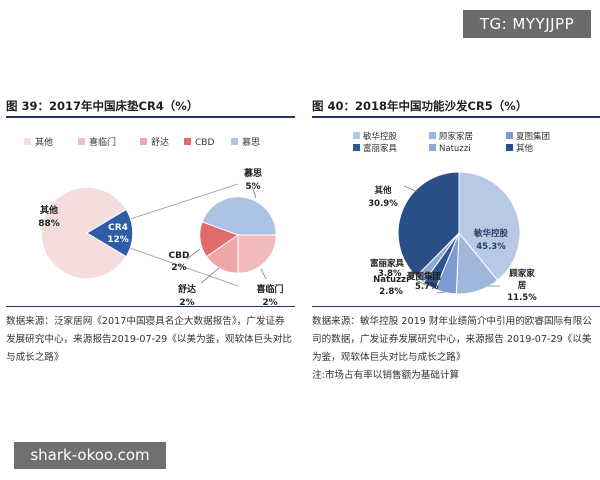  What do you see at coordinates (422, 283) in the screenshot?
I see `leader-fuli` at bounding box center [422, 283].